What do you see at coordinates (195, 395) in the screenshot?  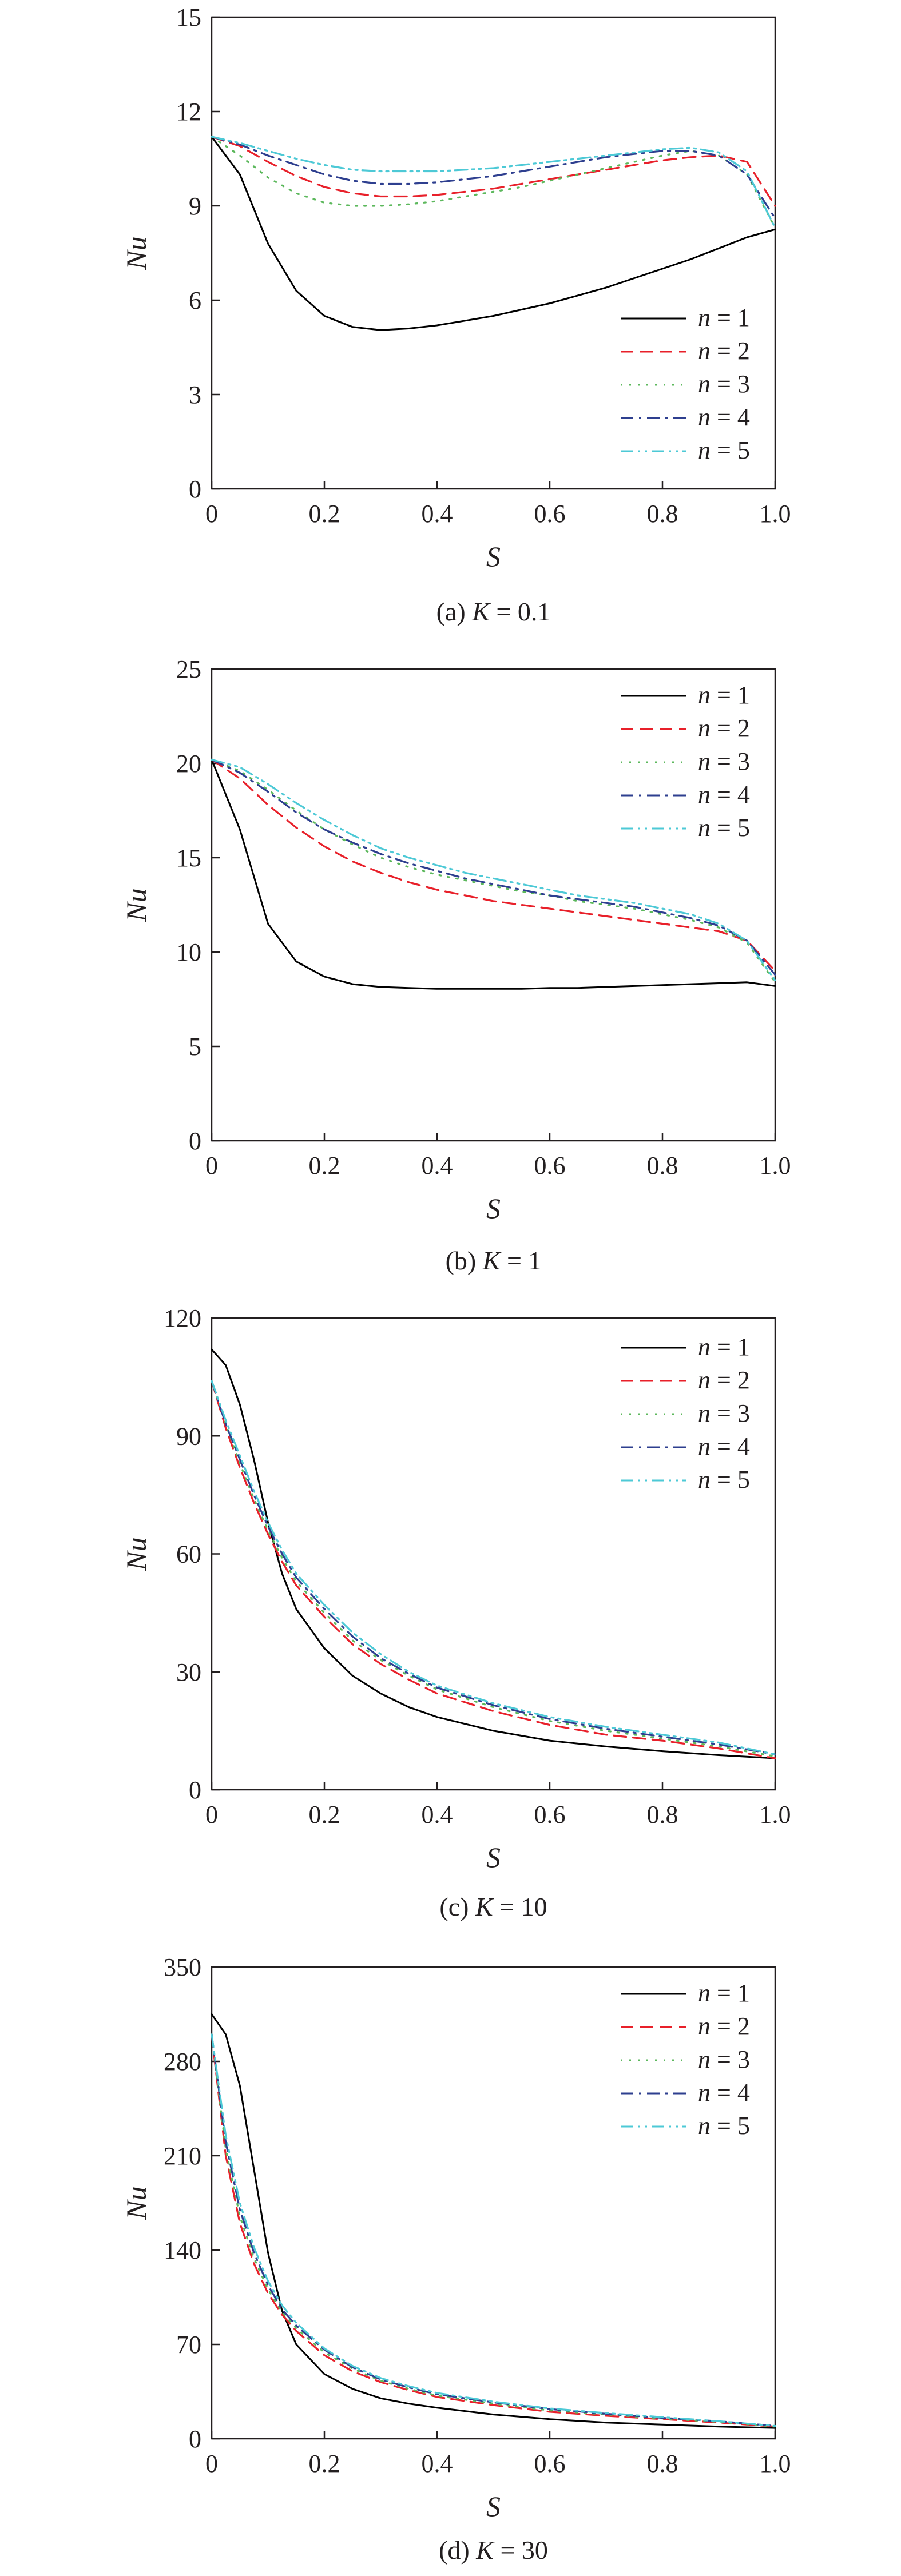 I see `y-tick-label: 3` at bounding box center [195, 395].